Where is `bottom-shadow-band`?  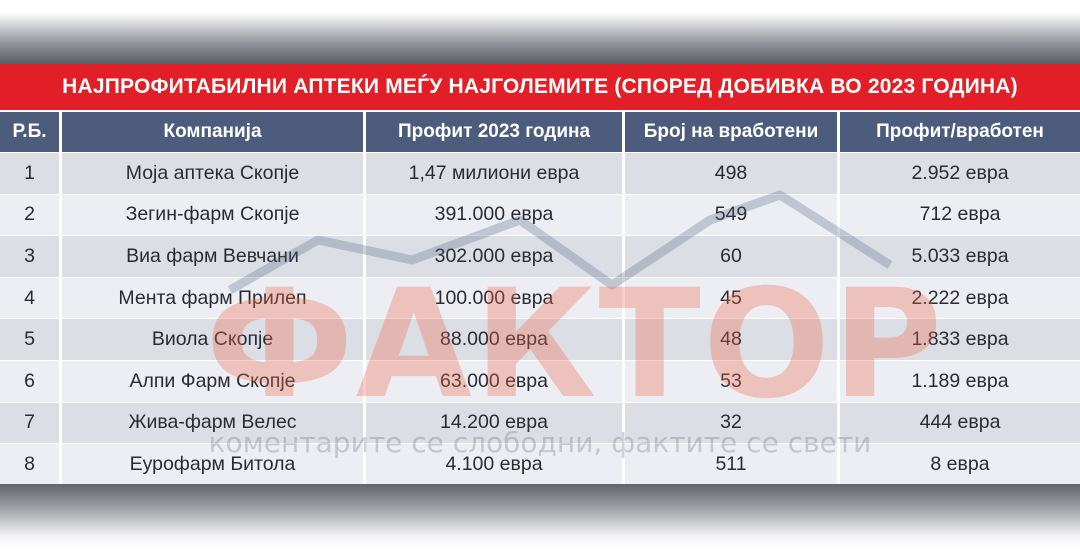
bottom-shadow-band is located at coordinates (540, 516).